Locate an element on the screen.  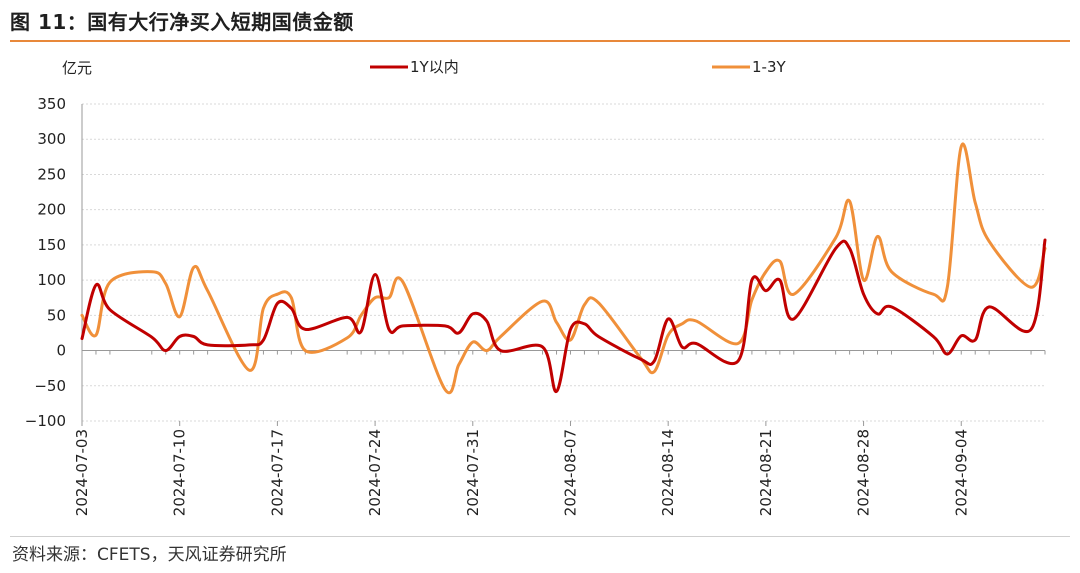
x-tick-label: 2024-08-28 is located at coordinates (864, 472).